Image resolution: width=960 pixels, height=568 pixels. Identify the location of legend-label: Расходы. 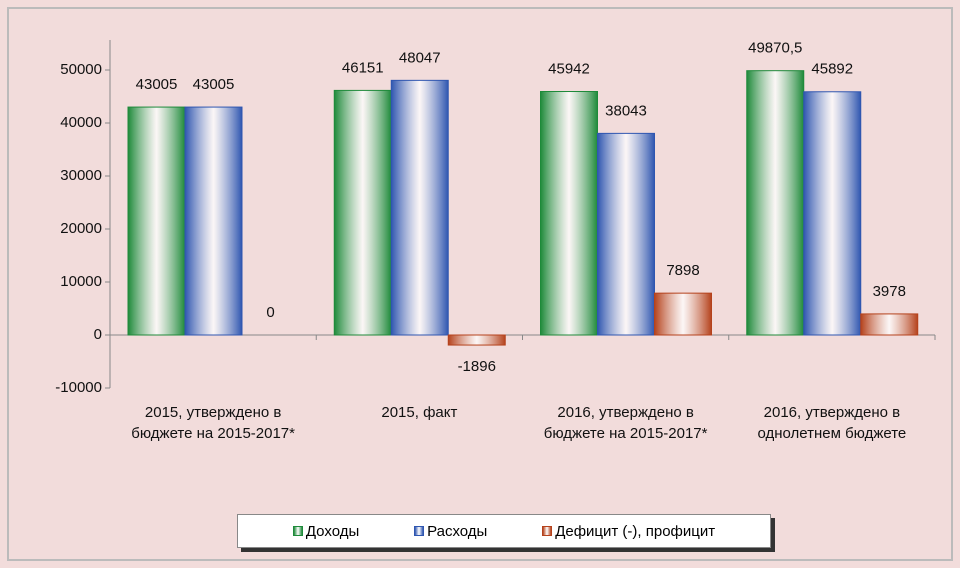
(457, 531).